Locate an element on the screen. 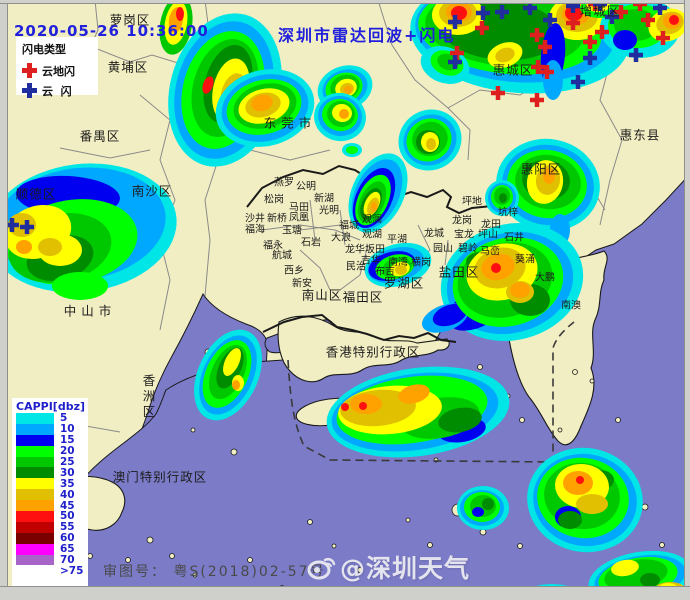 This screenshot has width=690, height=600. map-label: 坂田 is located at coordinates (375, 250).